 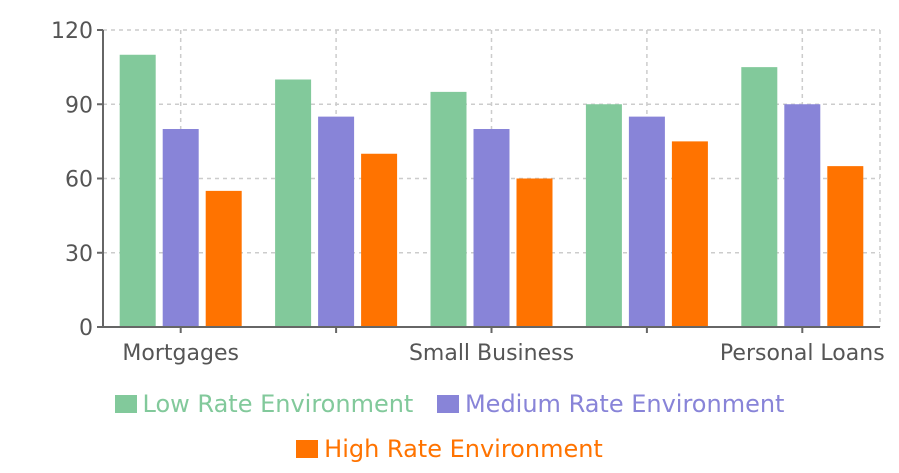 What do you see at coordinates (125, 404) in the screenshot?
I see `legend-swatch-low` at bounding box center [125, 404].